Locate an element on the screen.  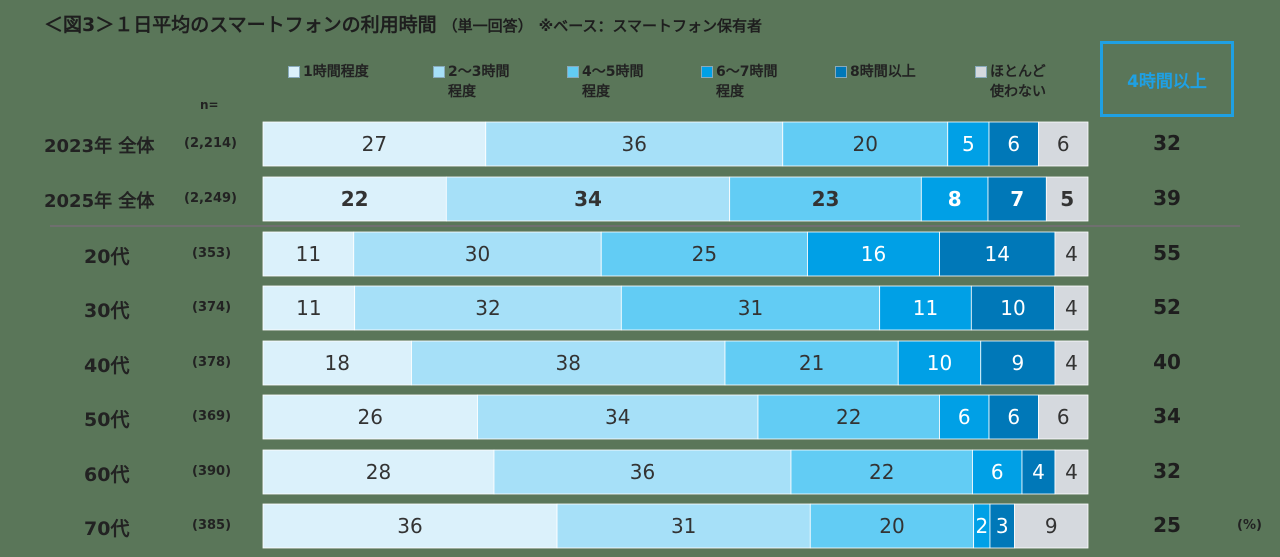
bar-value-label: 25 is located at coordinates (704, 254).